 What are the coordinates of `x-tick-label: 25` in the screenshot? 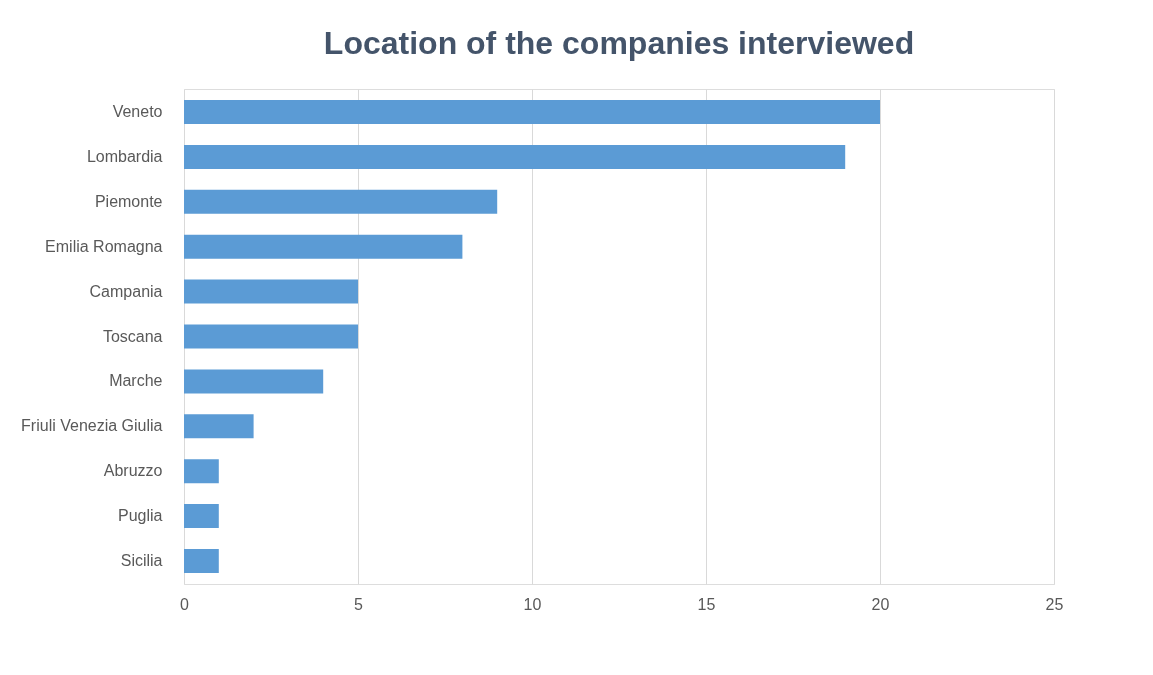 It's located at (1054, 604).